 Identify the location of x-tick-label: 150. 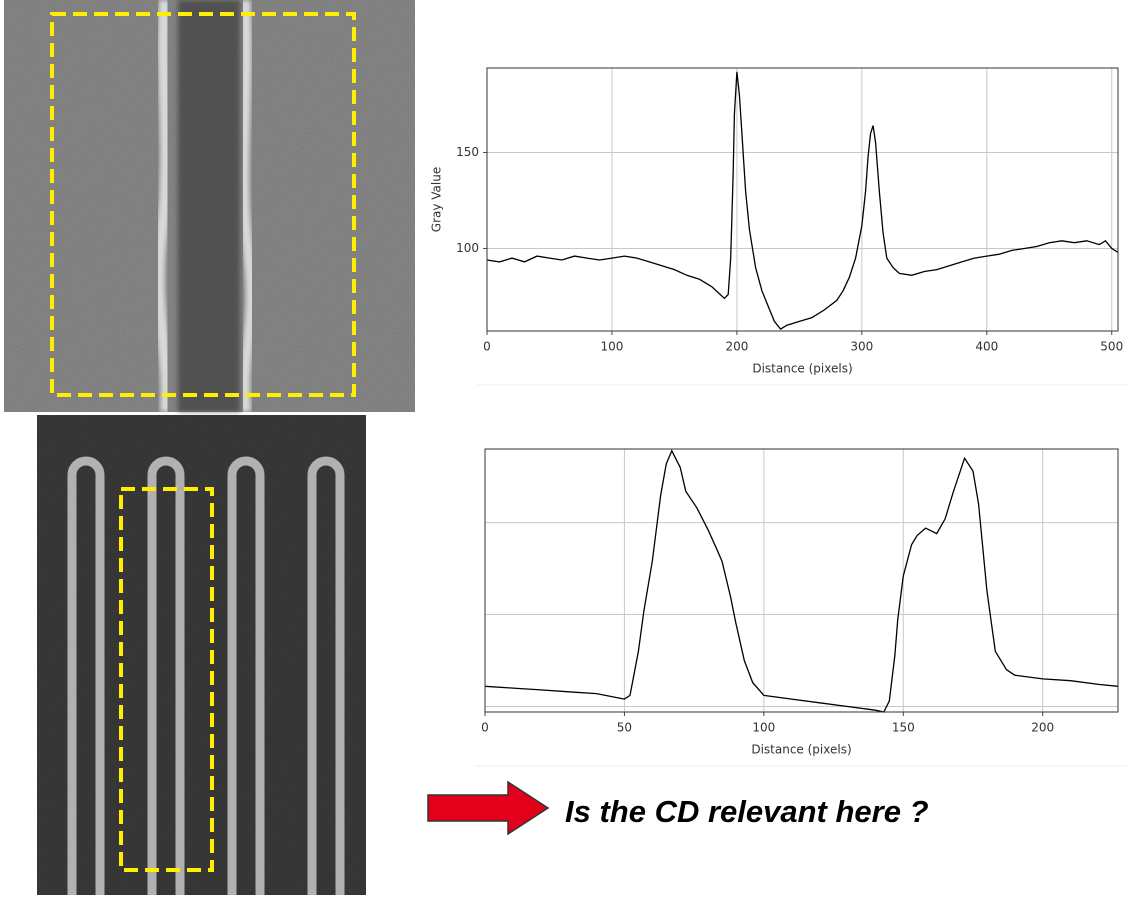
(903, 728).